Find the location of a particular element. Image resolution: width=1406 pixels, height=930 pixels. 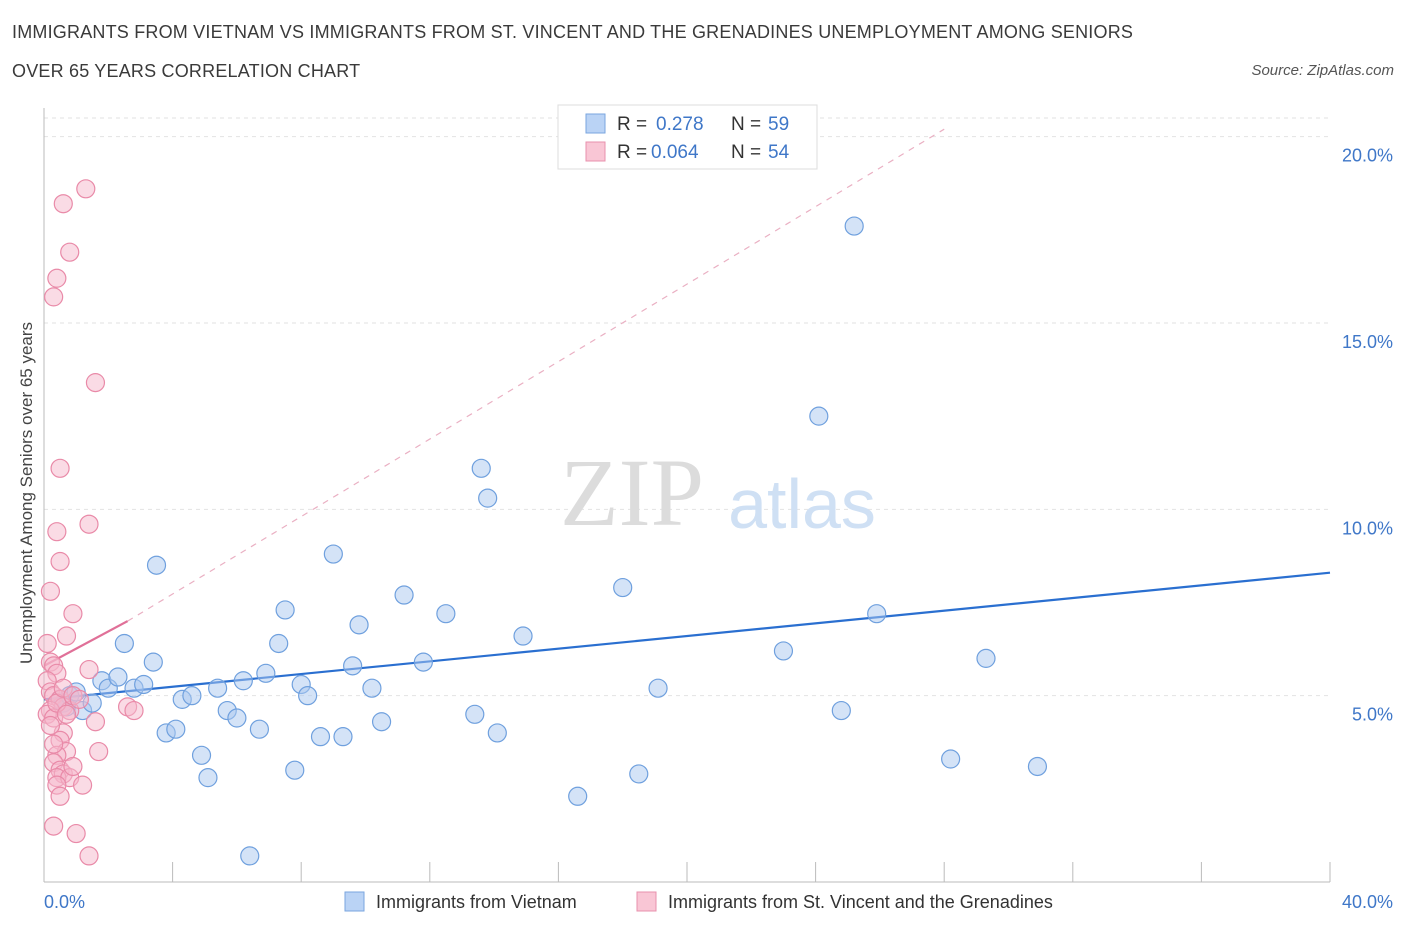

bottom-legend-swatch-vietnam is located at coordinates (354, 901).